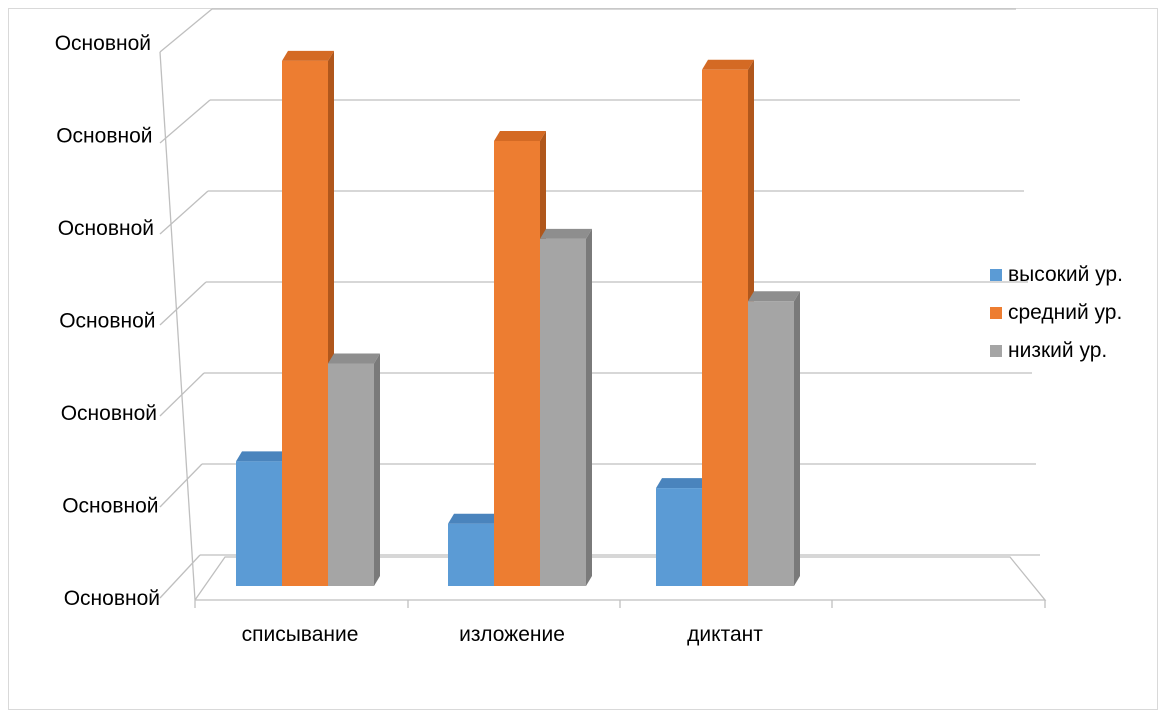 The width and height of the screenshot is (1159, 711). What do you see at coordinates (1065, 274) in the screenshot?
I see `legend-label: высокий ур.` at bounding box center [1065, 274].